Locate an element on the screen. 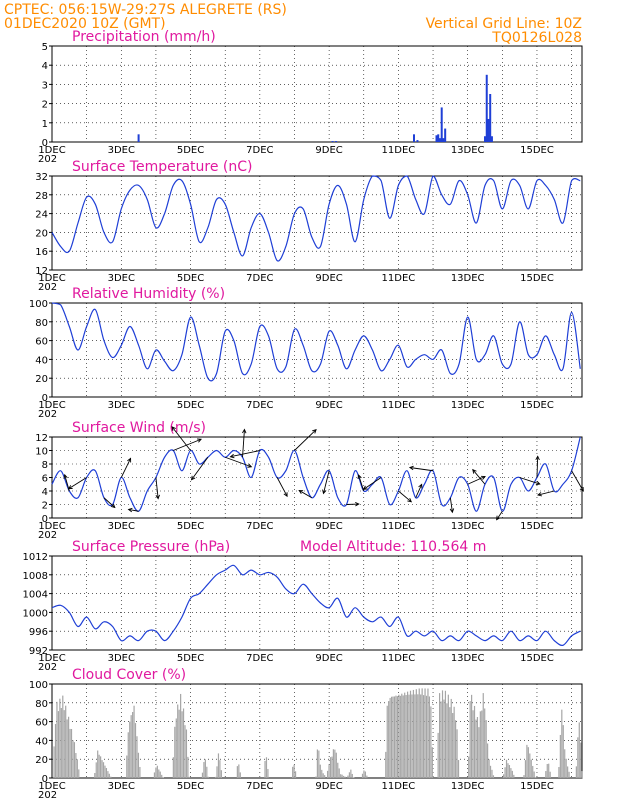 This screenshot has width=618, height=800. y-tick-label: 992 is located at coordinates (38, 651).